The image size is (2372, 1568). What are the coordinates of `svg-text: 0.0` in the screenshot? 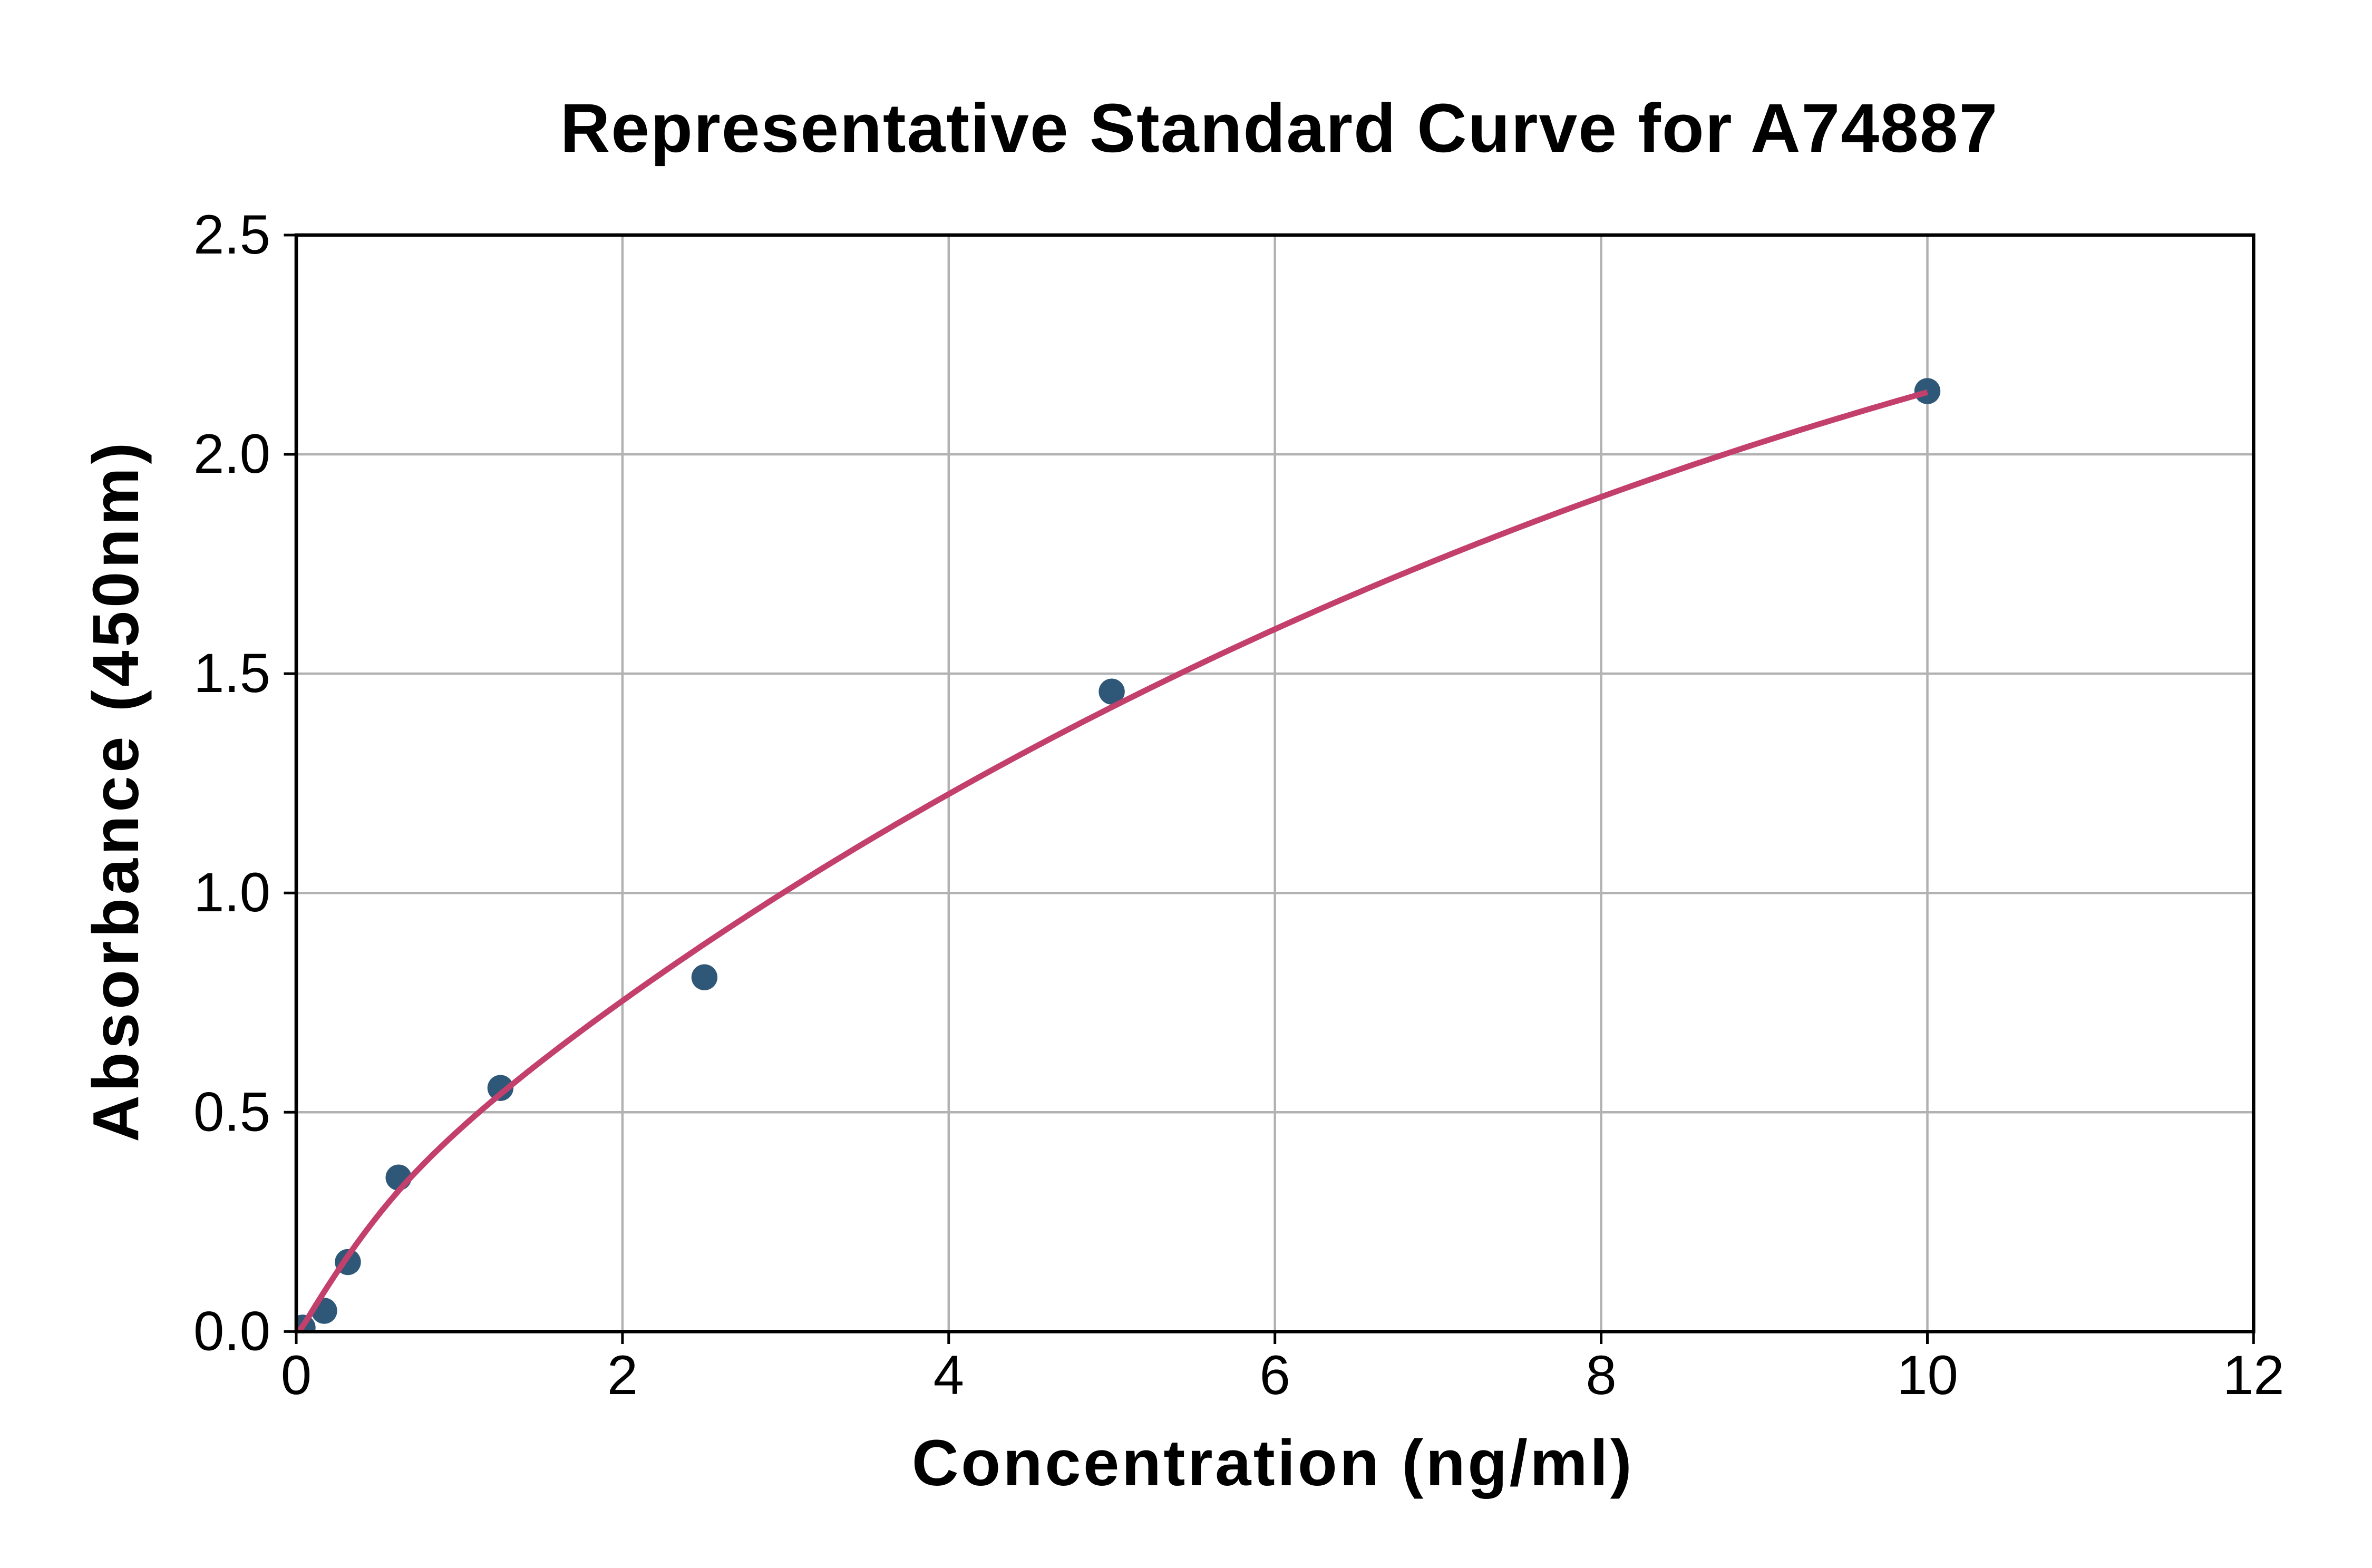 It's located at (231, 1331).